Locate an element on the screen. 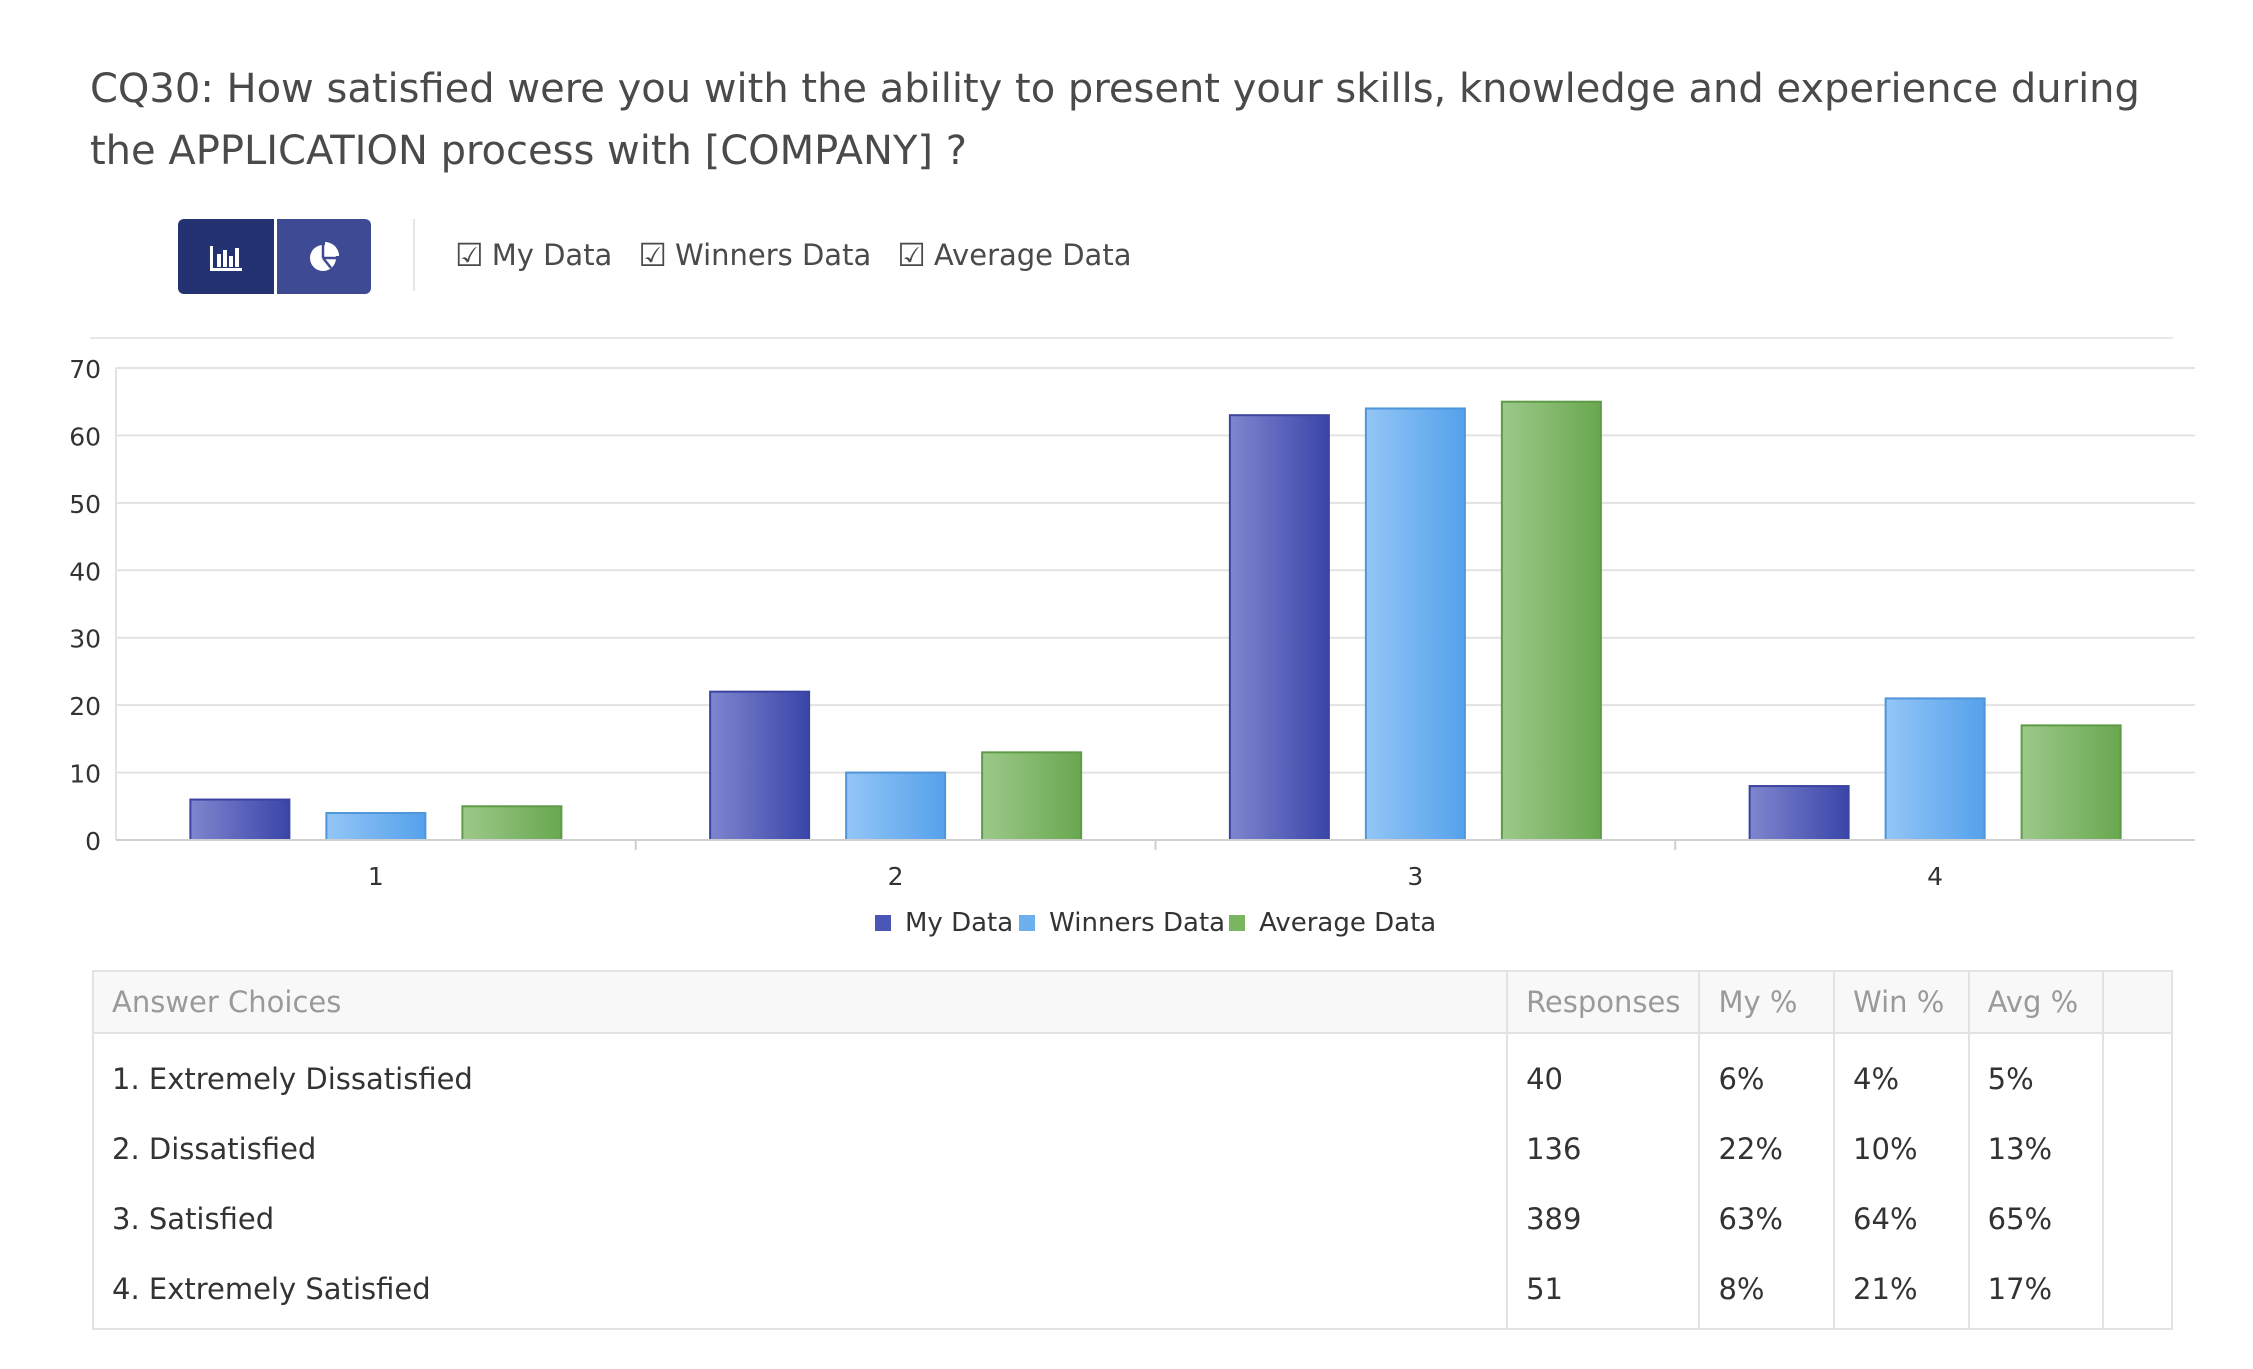  y-tick-label: 0 is located at coordinates (93, 841).